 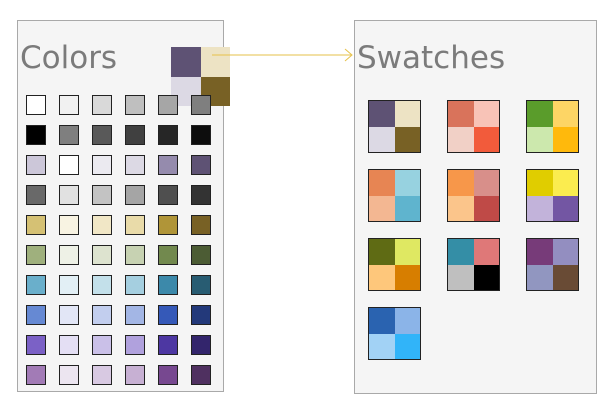 I want to click on swatches-title: Swatches, so click(x=431, y=58).